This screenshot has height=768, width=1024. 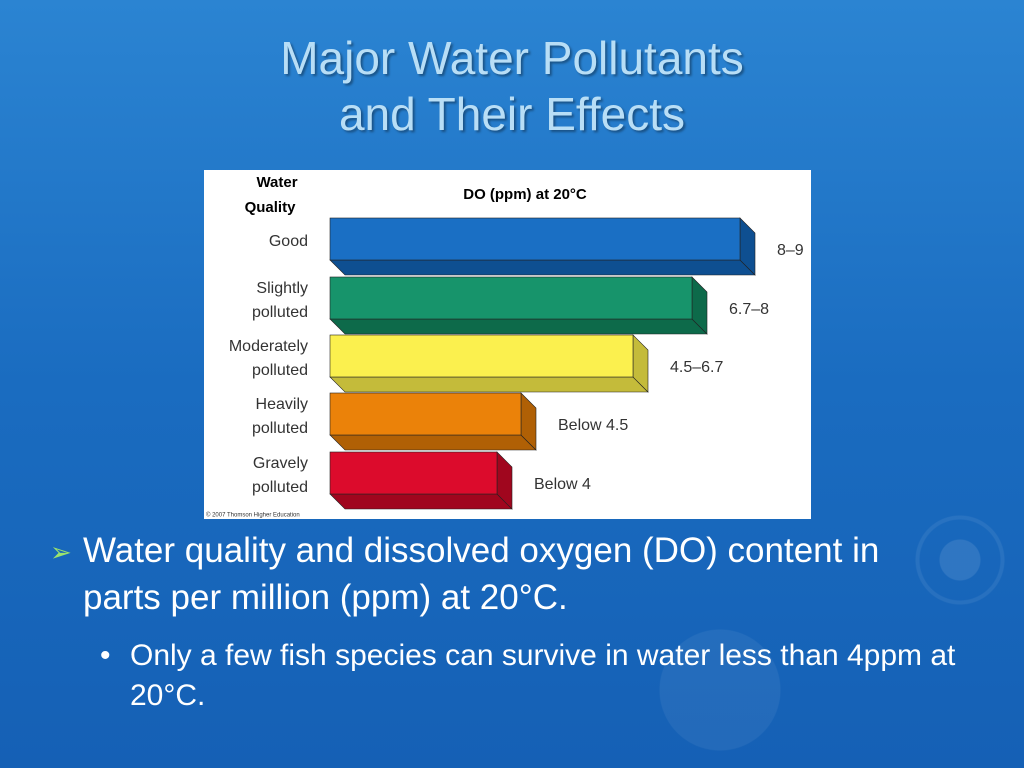 What do you see at coordinates (276, 182) in the screenshot?
I see `header-quality: Water` at bounding box center [276, 182].